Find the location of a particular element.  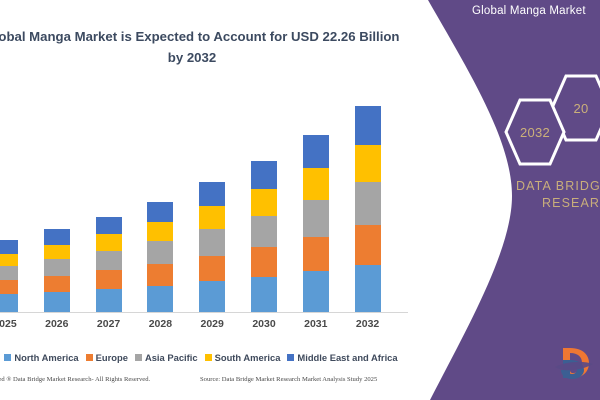

legend-item-south-america: South America is located at coordinates (242, 357).